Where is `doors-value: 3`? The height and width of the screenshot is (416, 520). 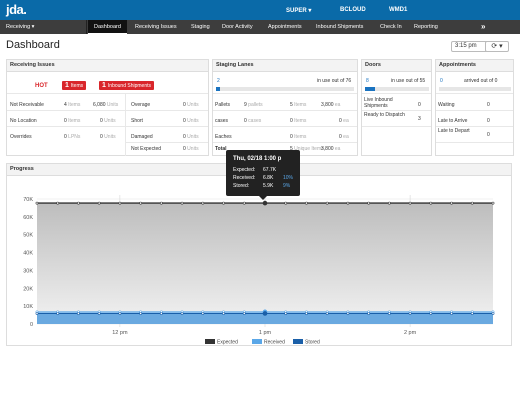 doors-value: 3 is located at coordinates (419, 119).